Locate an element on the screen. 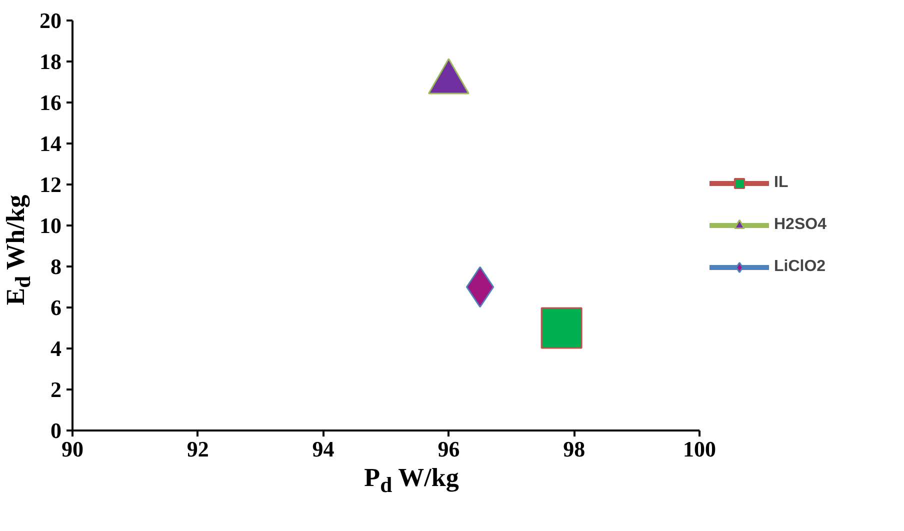  y-tick-label: 6 is located at coordinates (56, 307).